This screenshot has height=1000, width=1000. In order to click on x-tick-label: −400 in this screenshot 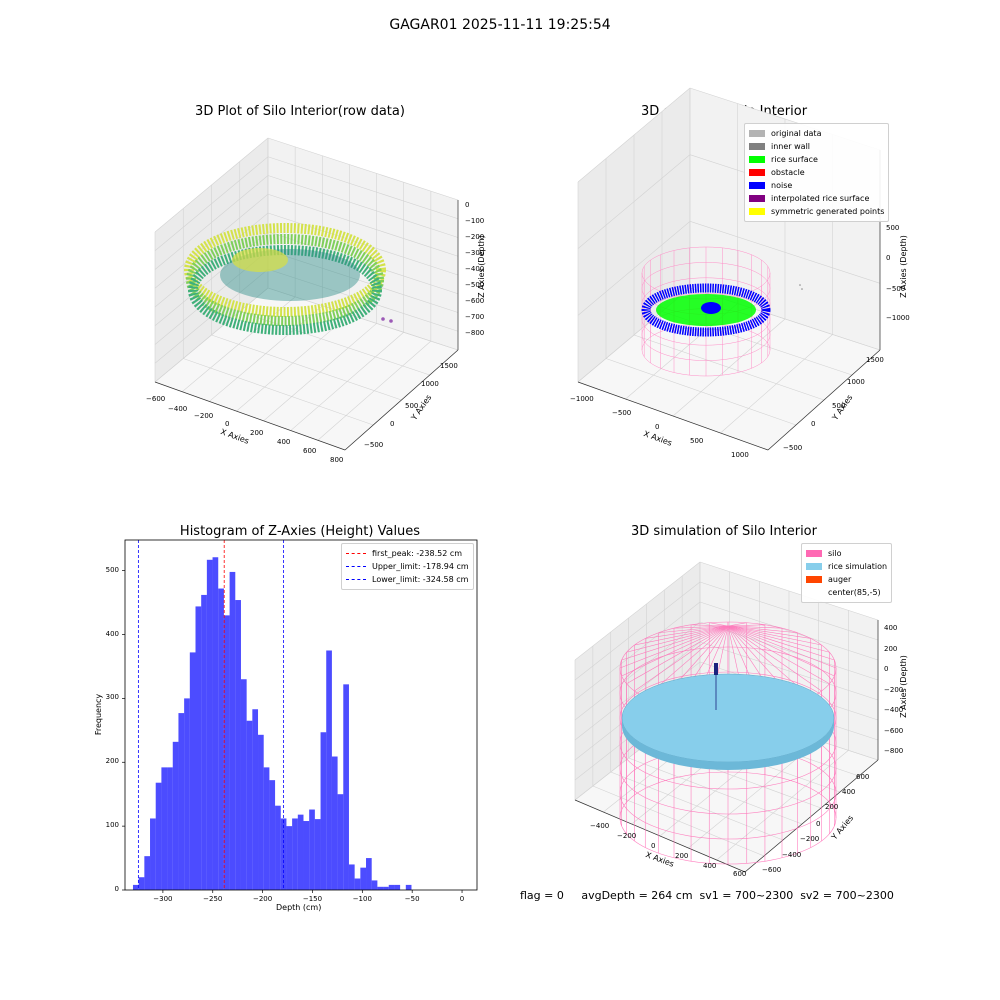, I will do `click(178, 409)`.